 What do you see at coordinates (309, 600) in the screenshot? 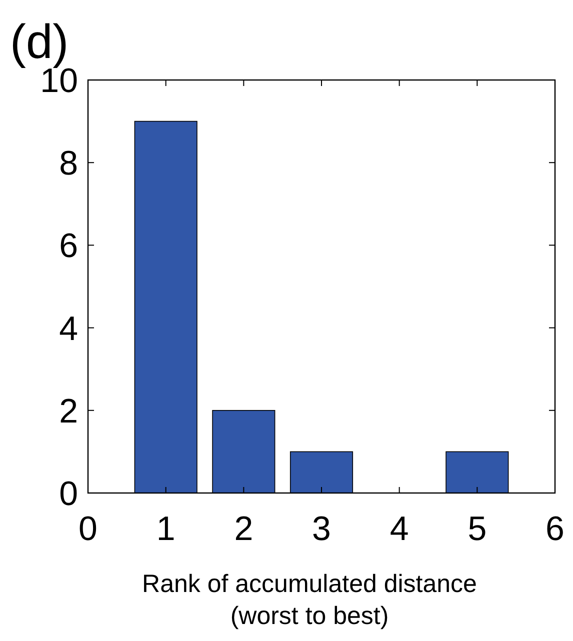
I see `x-axis-title: Rank of accumulated distance (worst to best)` at bounding box center [309, 600].